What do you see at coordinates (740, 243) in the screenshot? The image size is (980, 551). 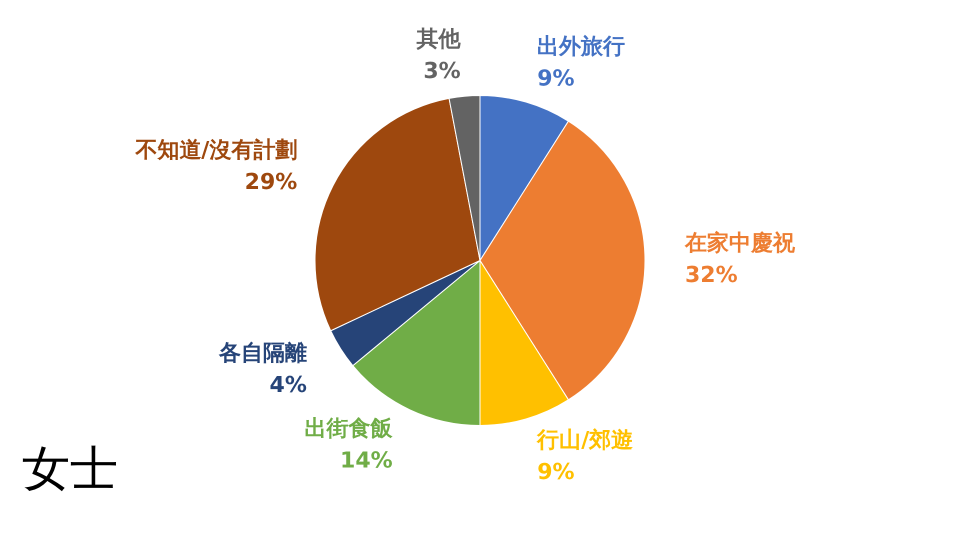 I see `slice-label: 在家中慶祝` at bounding box center [740, 243].